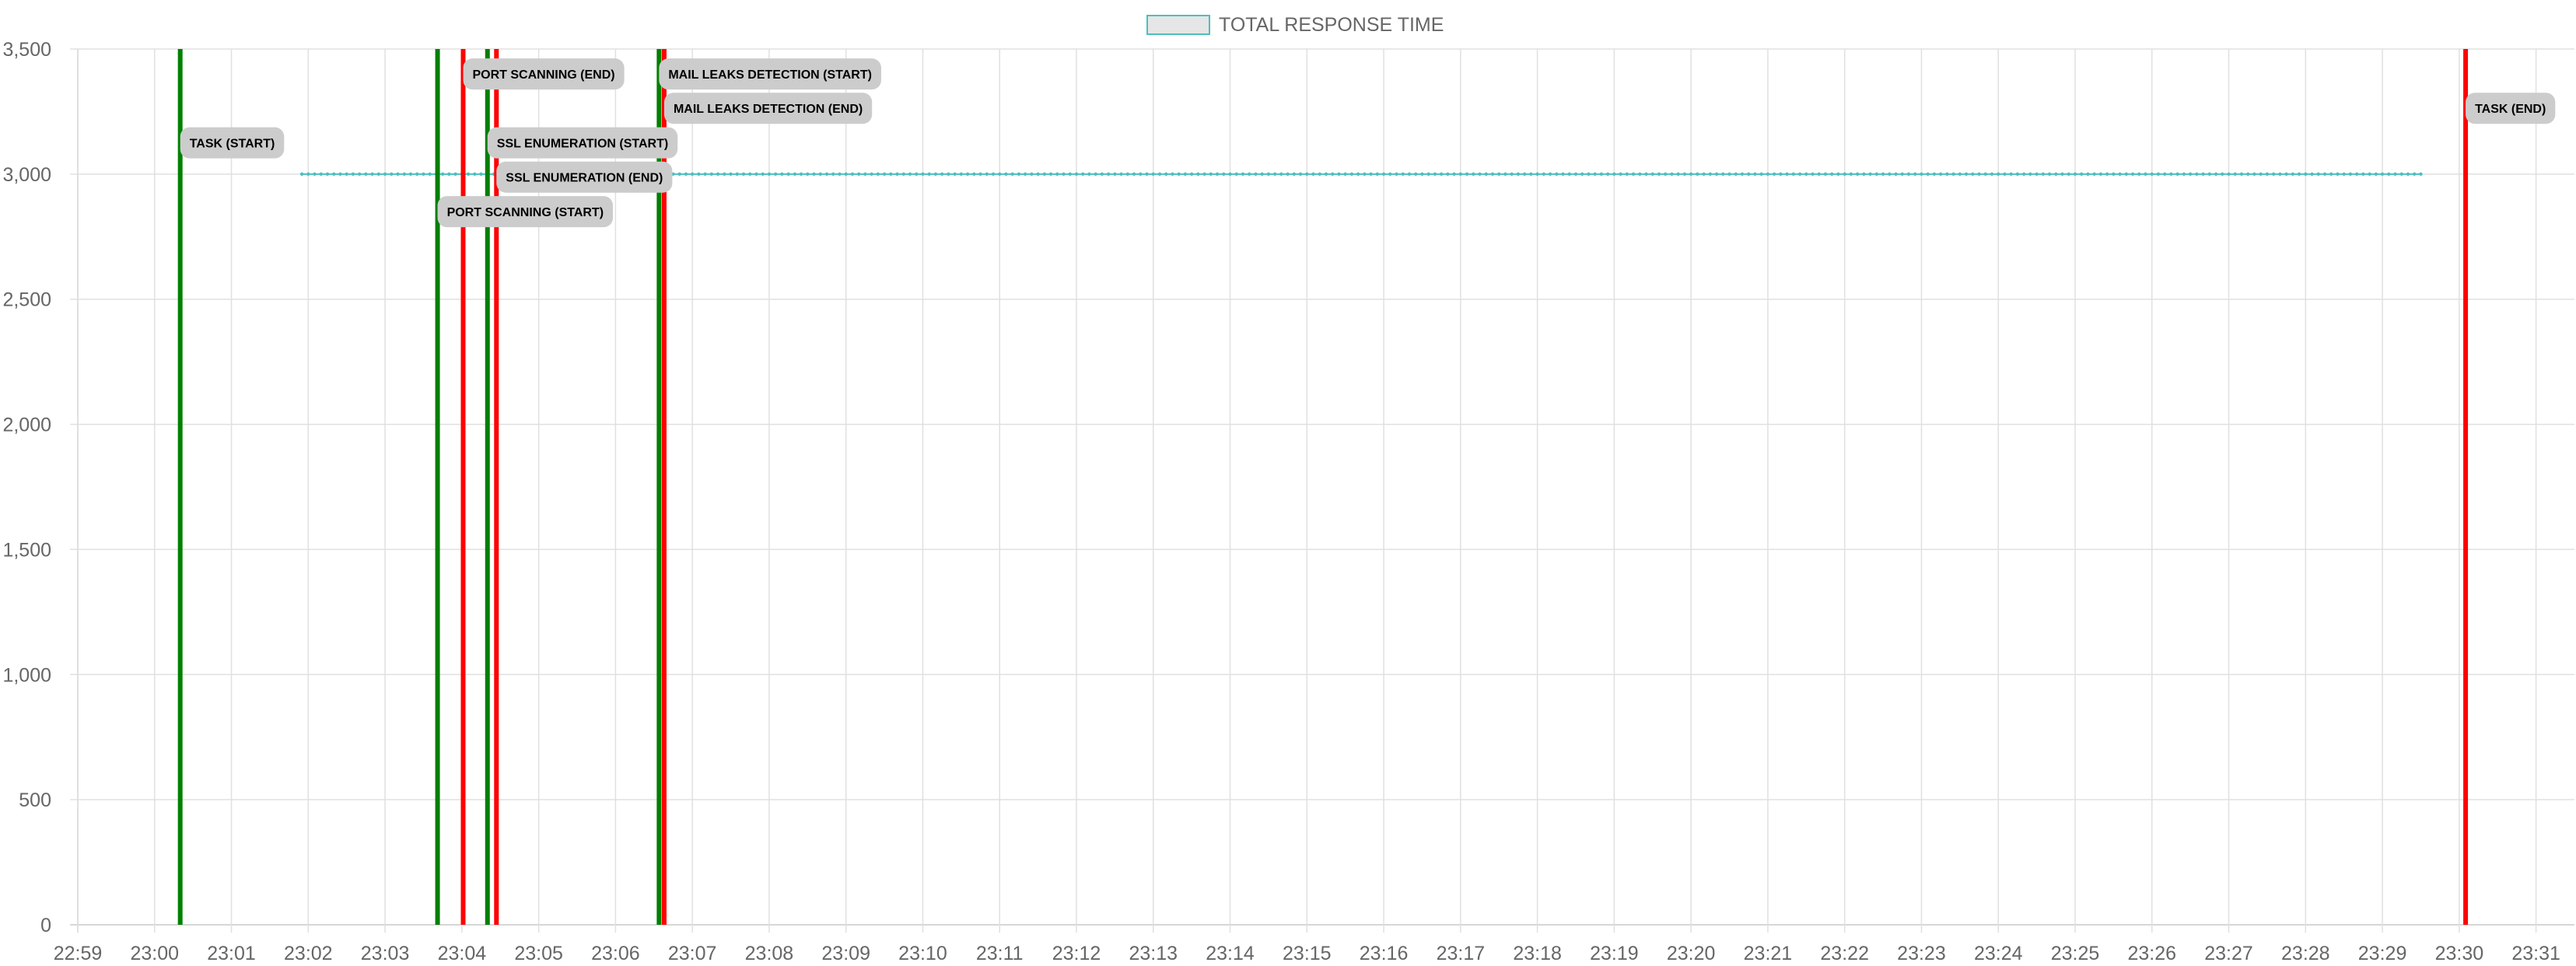 Image resolution: width=2576 pixels, height=966 pixels. I want to click on x-tick-label: 23:21, so click(1769, 954).